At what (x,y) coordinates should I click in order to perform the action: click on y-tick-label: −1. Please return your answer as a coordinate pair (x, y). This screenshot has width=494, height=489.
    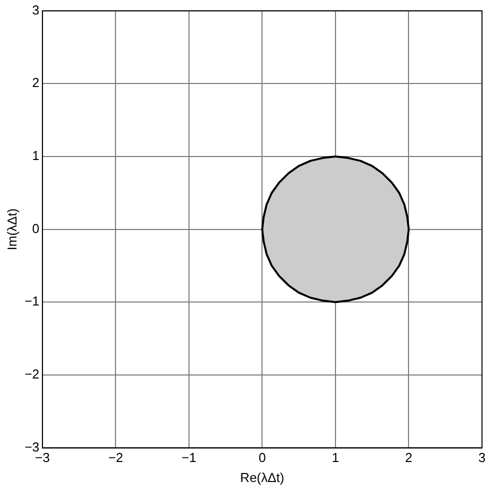
    Looking at the image, I should click on (32, 301).